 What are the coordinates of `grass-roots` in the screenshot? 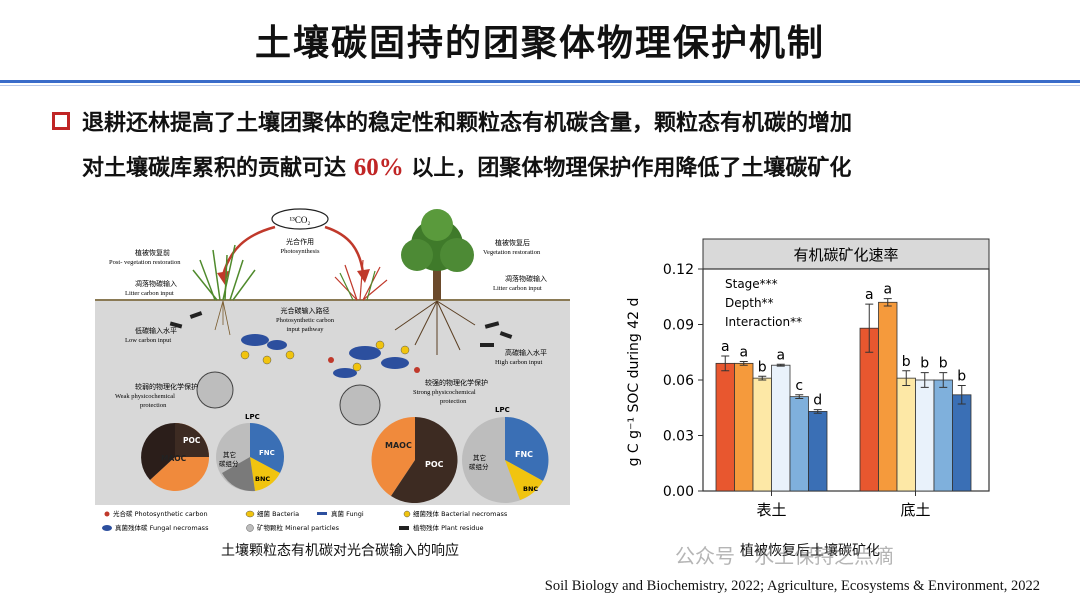 It's located at (222, 318).